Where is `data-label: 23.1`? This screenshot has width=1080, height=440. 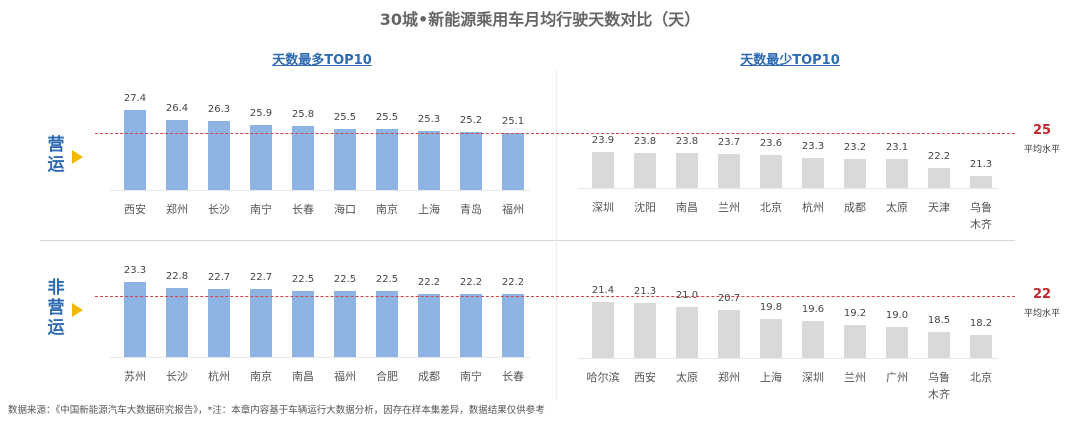 data-label: 23.1 is located at coordinates (897, 148).